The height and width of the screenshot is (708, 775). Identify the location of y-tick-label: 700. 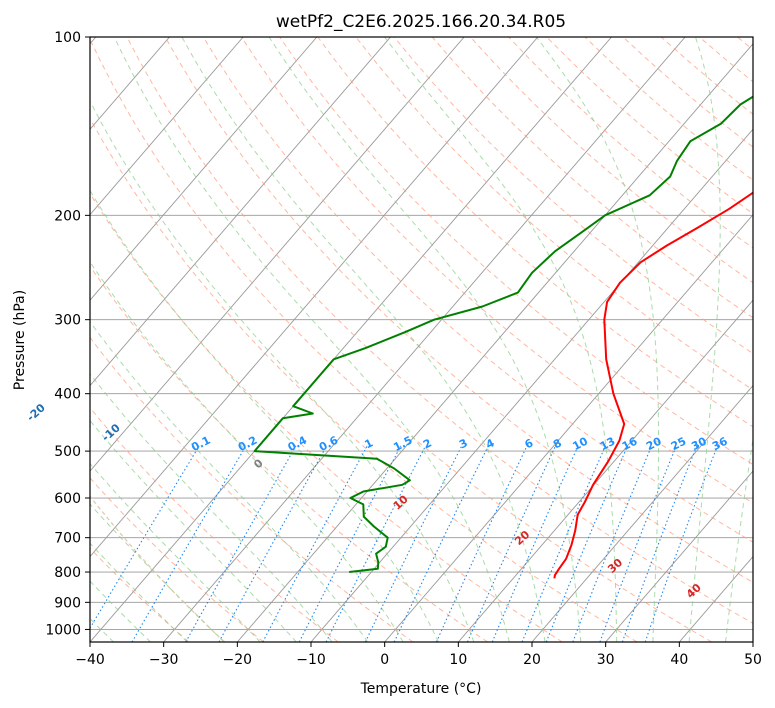
(67, 539).